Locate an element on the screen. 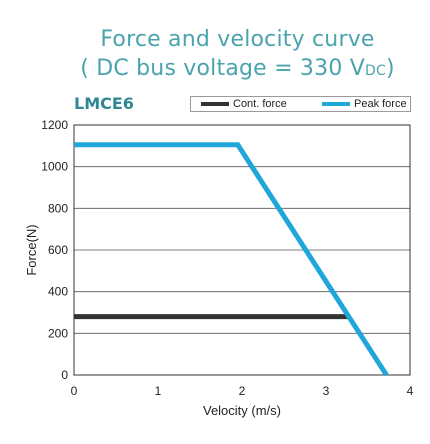  legend-item-peak-force: Peak force is located at coordinates (364, 104).